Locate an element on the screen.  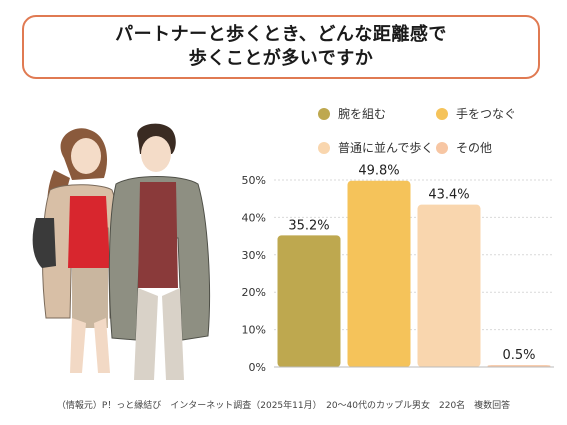
legend-label: 普通に並んで歩く is located at coordinates (386, 148).